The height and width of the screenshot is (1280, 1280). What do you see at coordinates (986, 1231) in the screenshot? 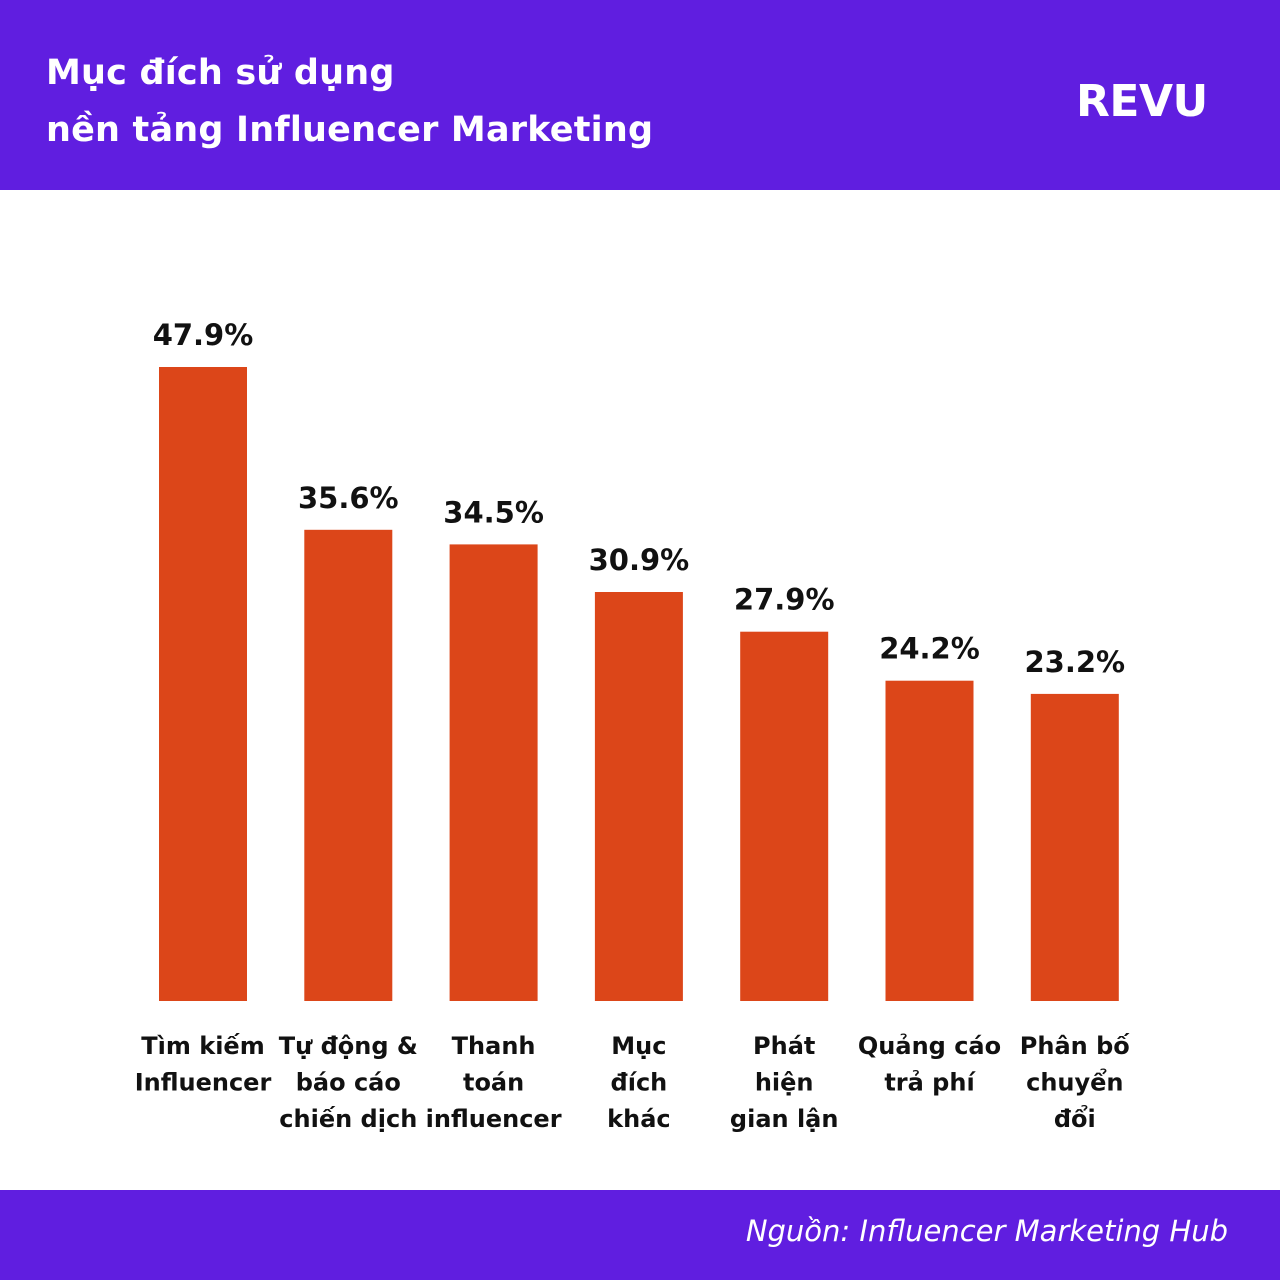
I see `source-note: Nguồn: Influencer Marketing Hub` at bounding box center [986, 1231].